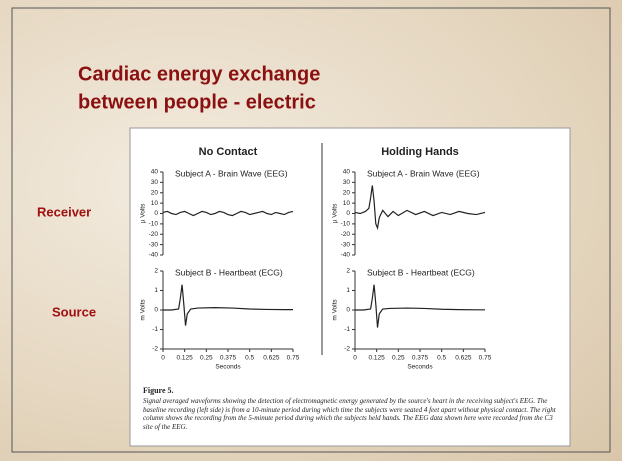 The image size is (622, 461). I want to click on slide-title: between people - electric, so click(197, 102).